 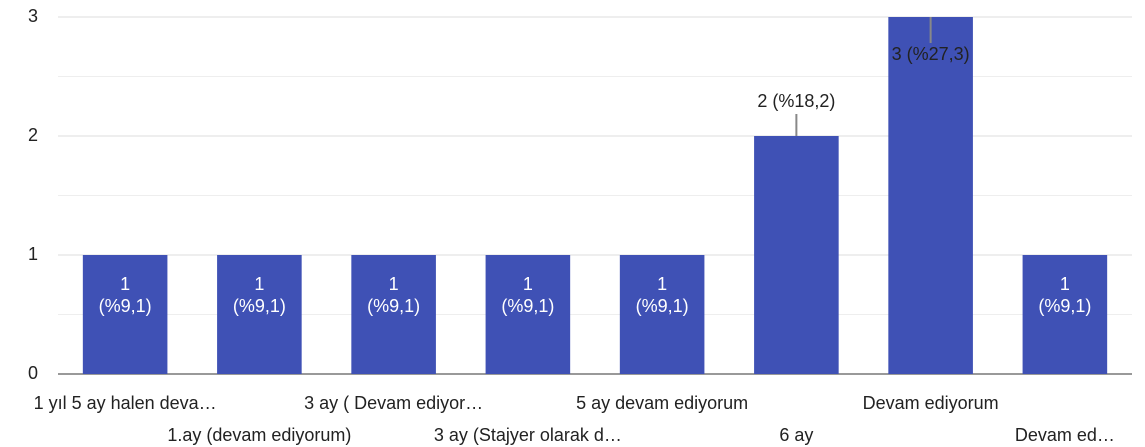 What do you see at coordinates (931, 403) in the screenshot?
I see `x-tick-label: Devam ediyorum` at bounding box center [931, 403].